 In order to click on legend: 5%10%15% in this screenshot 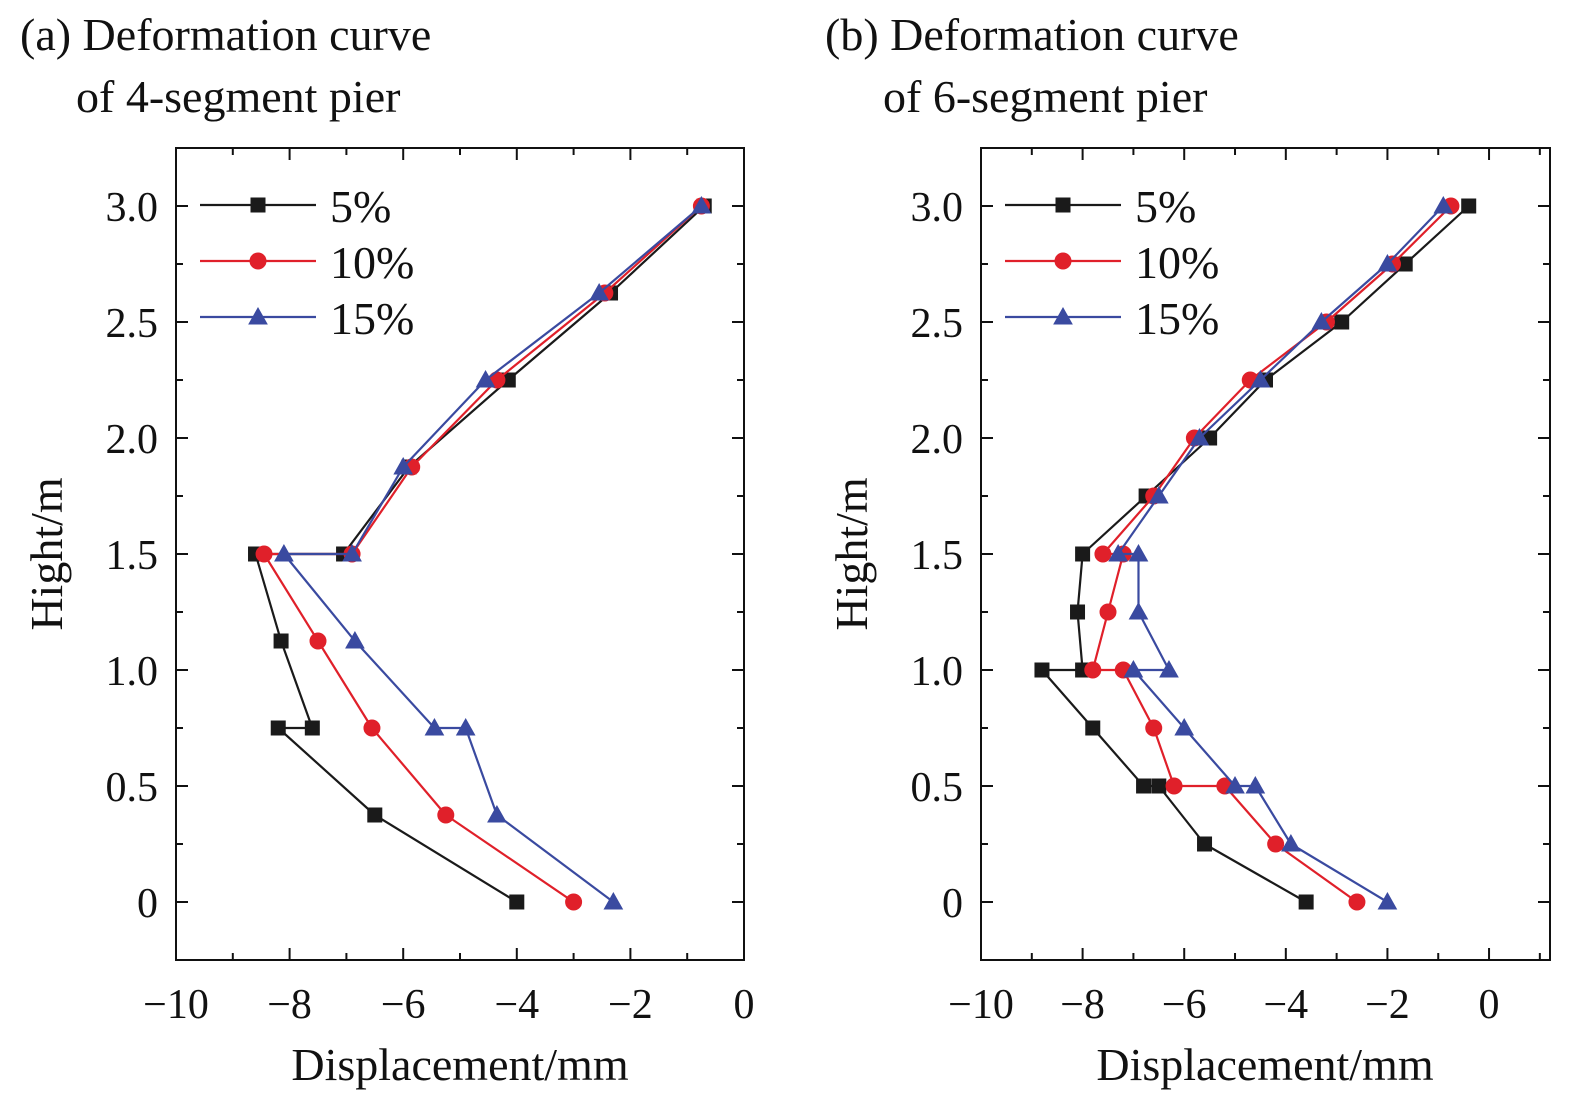, I will do `click(307, 262)`.